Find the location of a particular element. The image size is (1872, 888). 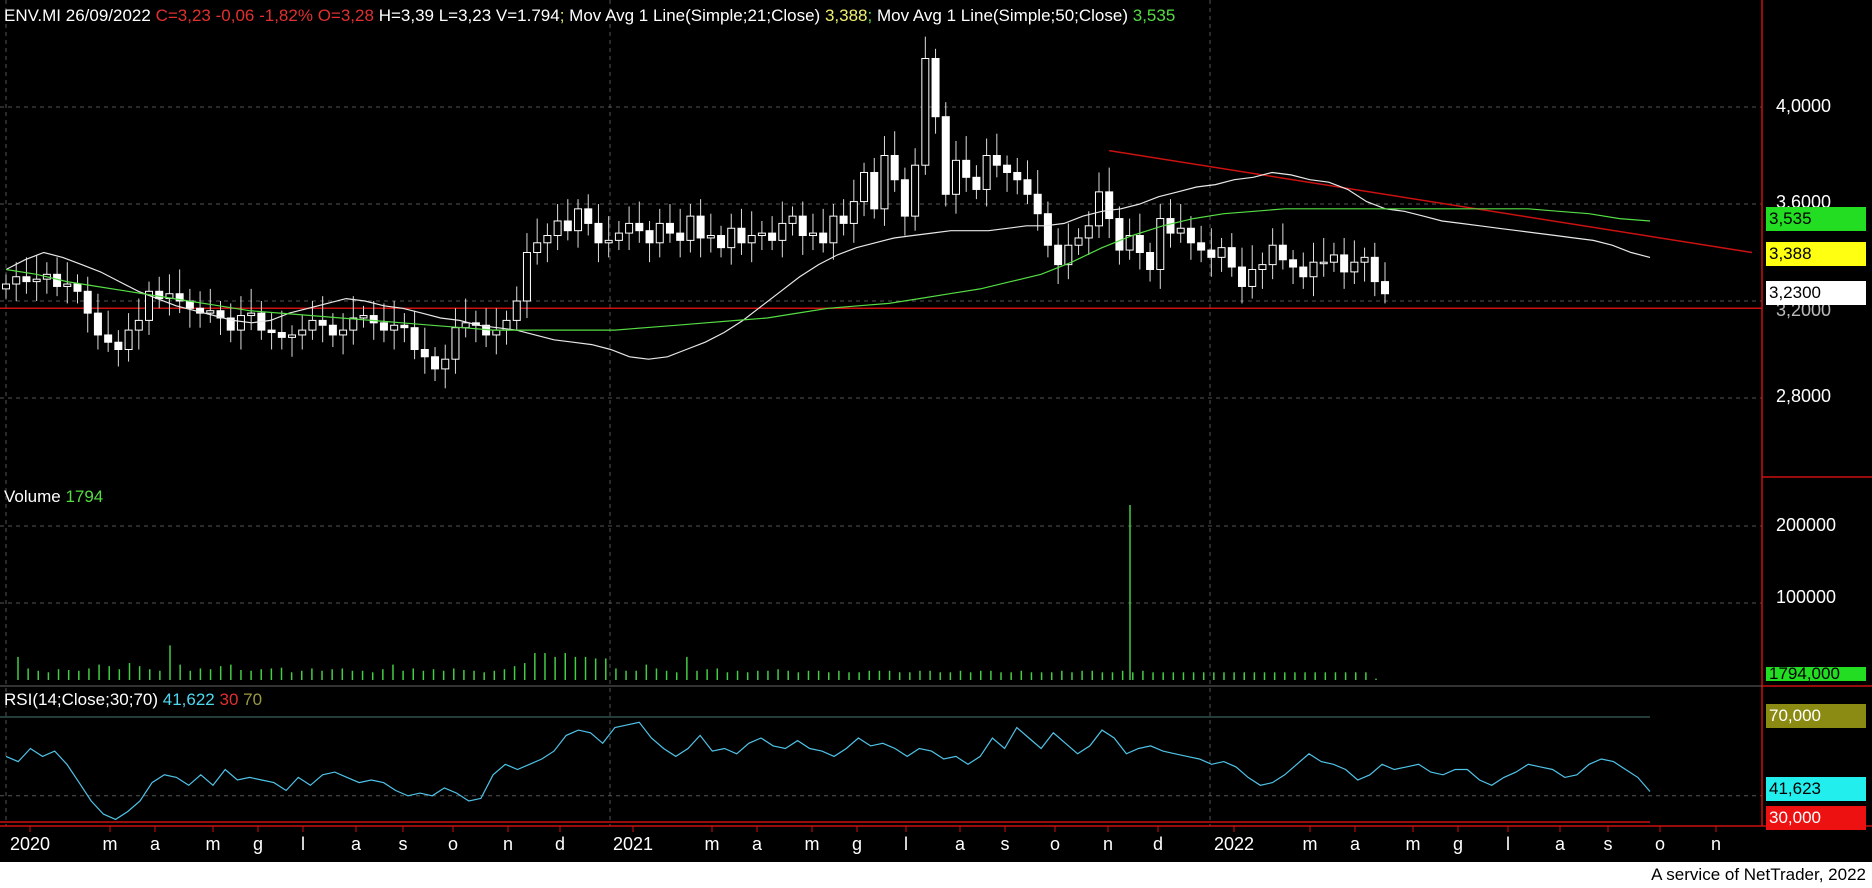

change-pct-label: -1,82% is located at coordinates (286, 15).